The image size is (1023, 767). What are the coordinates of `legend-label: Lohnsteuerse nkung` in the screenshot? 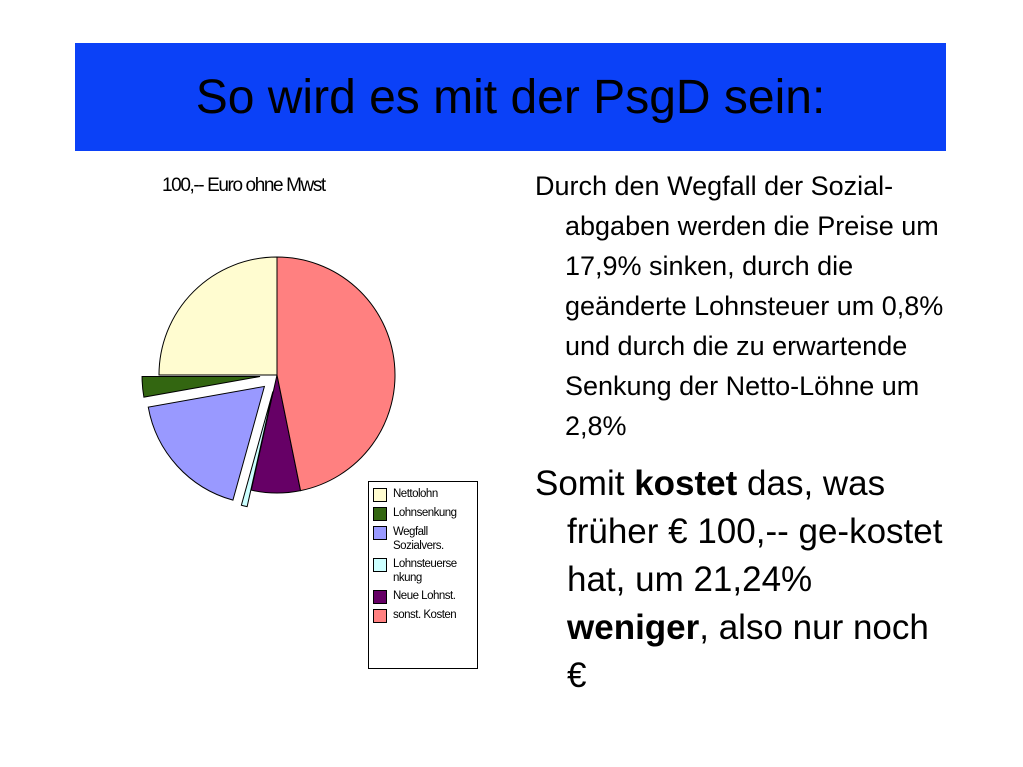 It's located at (425, 571).